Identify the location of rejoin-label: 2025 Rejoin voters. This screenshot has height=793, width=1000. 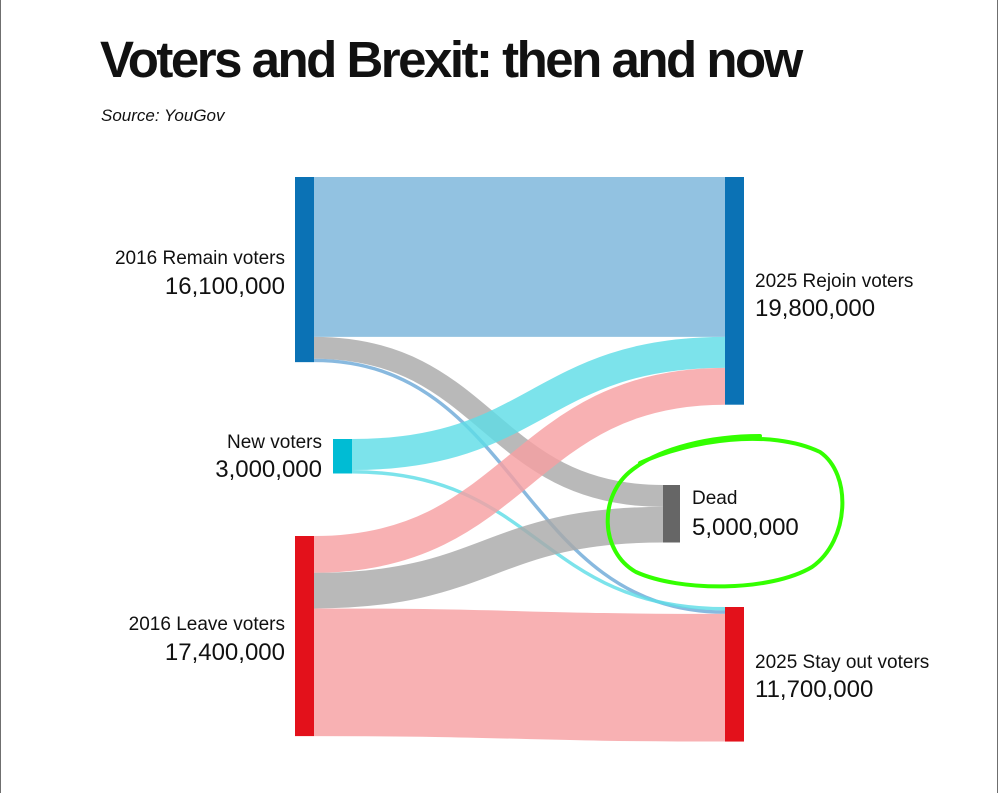
(834, 281).